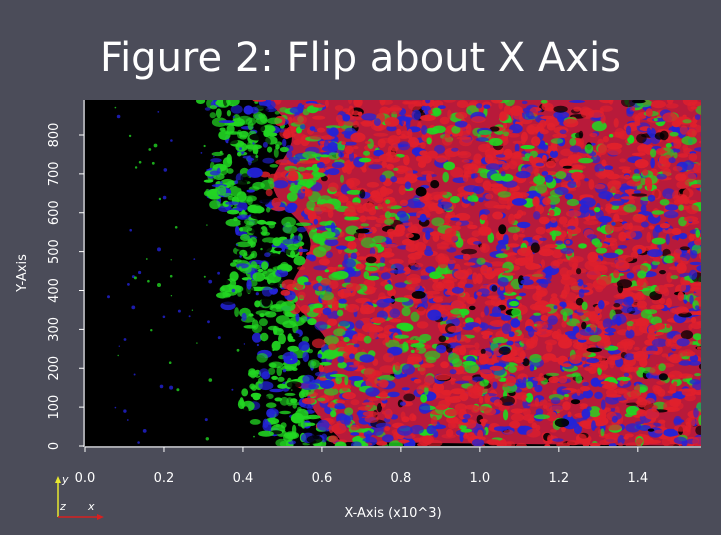 Image resolution: width=721 pixels, height=535 pixels. What do you see at coordinates (54, 212) in the screenshot?
I see `y-tick-label: 600` at bounding box center [54, 212].